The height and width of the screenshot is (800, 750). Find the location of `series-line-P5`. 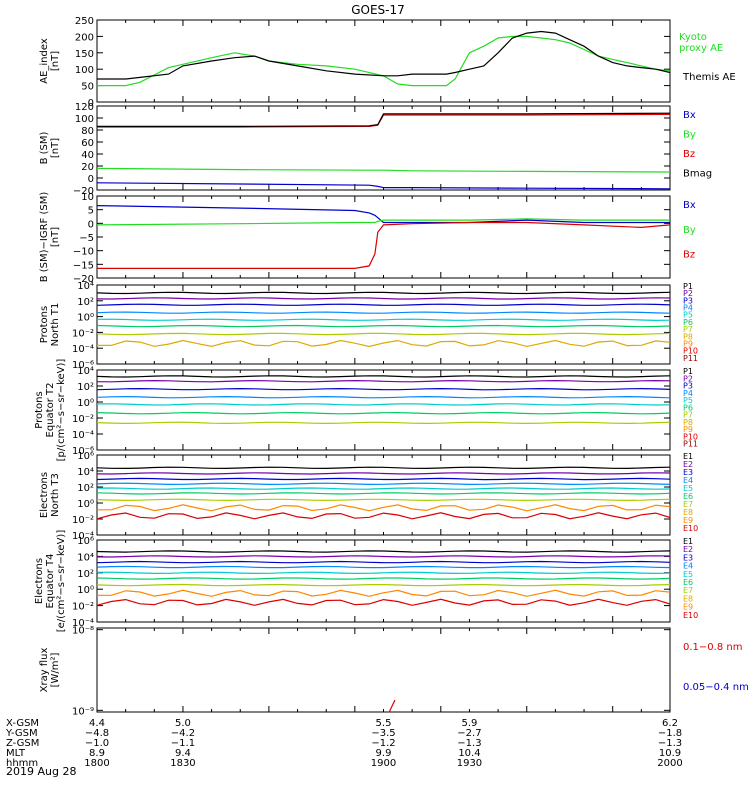

series-line-P5 is located at coordinates (383, 320).